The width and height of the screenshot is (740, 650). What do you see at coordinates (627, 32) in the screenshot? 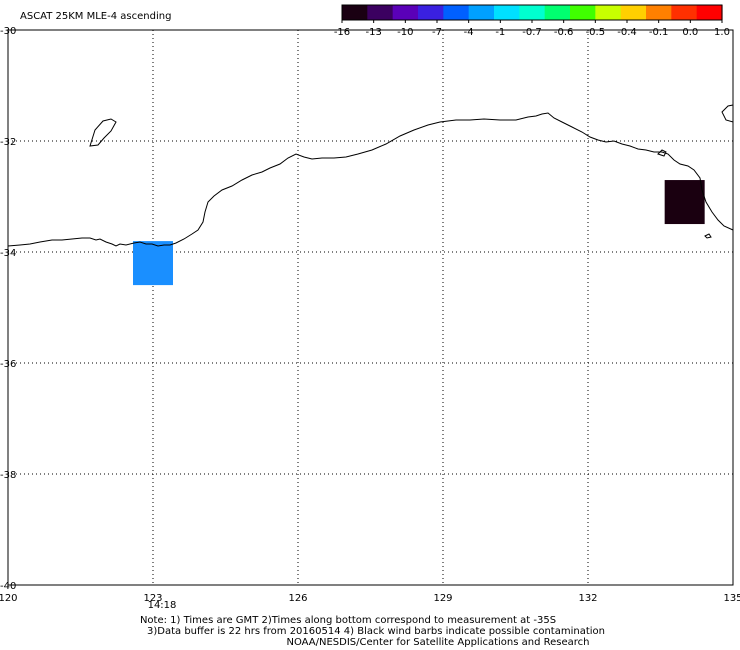
I see `colorbar-tick-label: -0.4` at bounding box center [627, 32].